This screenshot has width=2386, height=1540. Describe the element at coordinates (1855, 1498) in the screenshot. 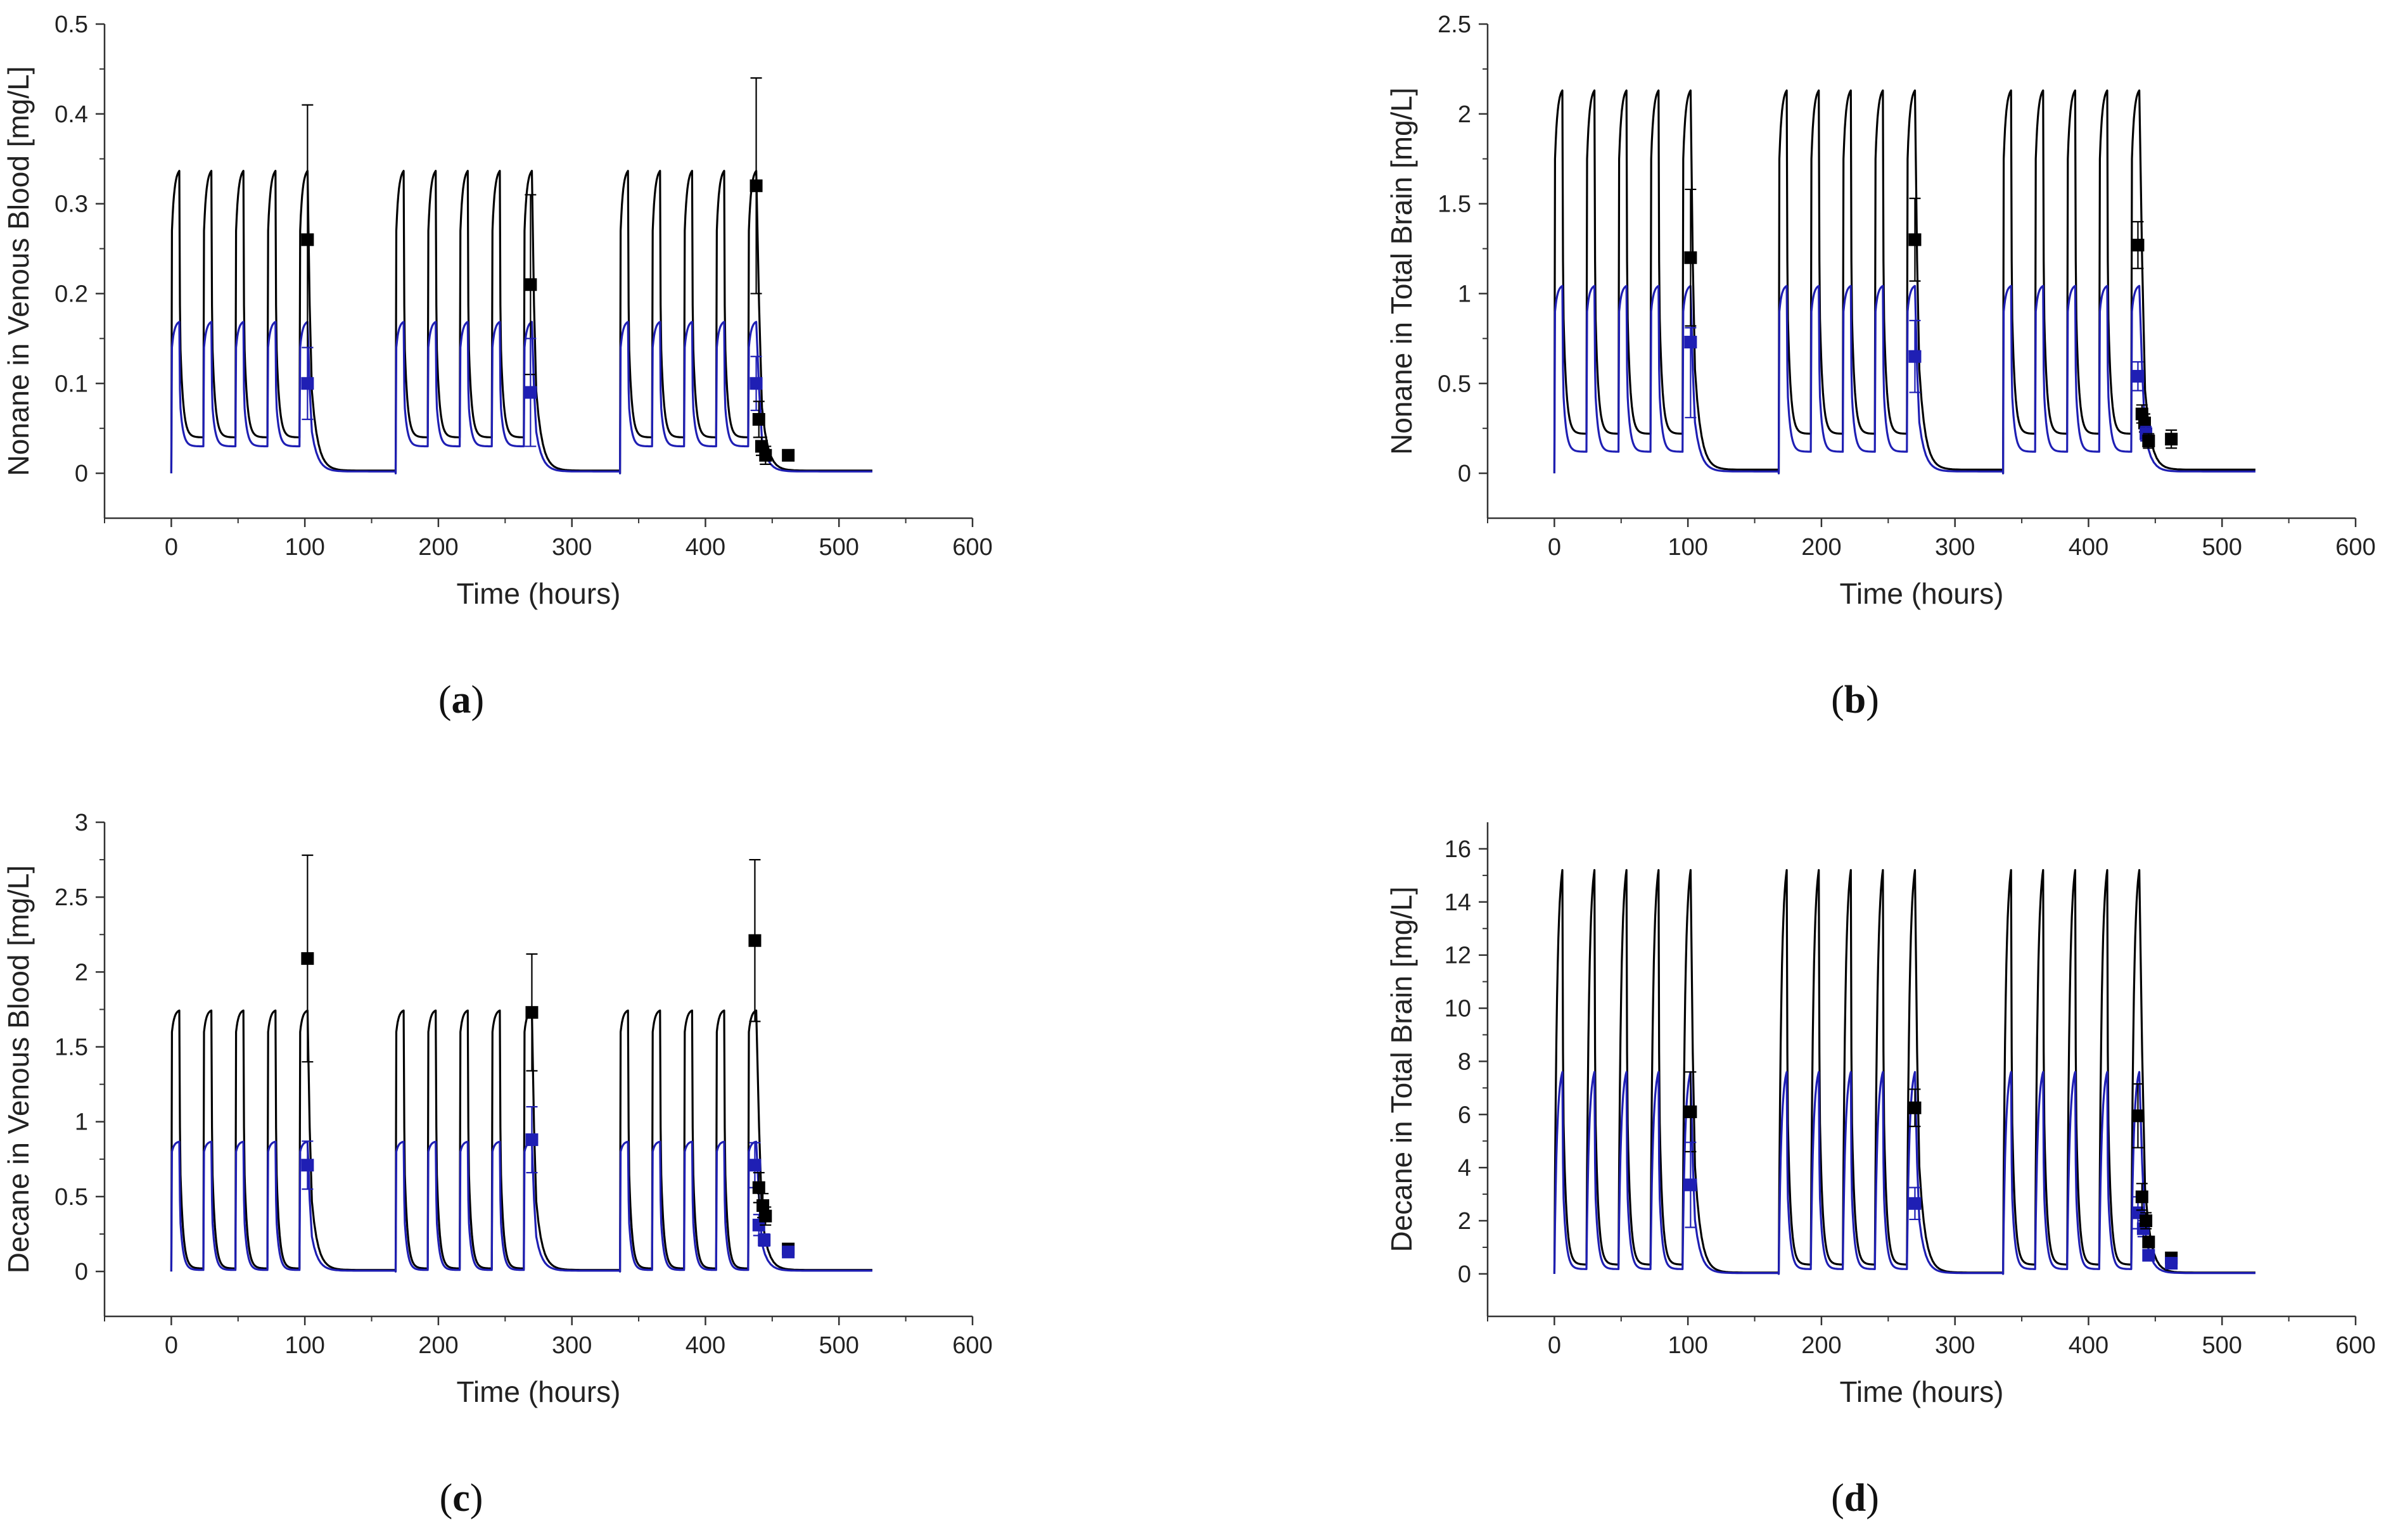

I see `panel-label: (d)` at that location.